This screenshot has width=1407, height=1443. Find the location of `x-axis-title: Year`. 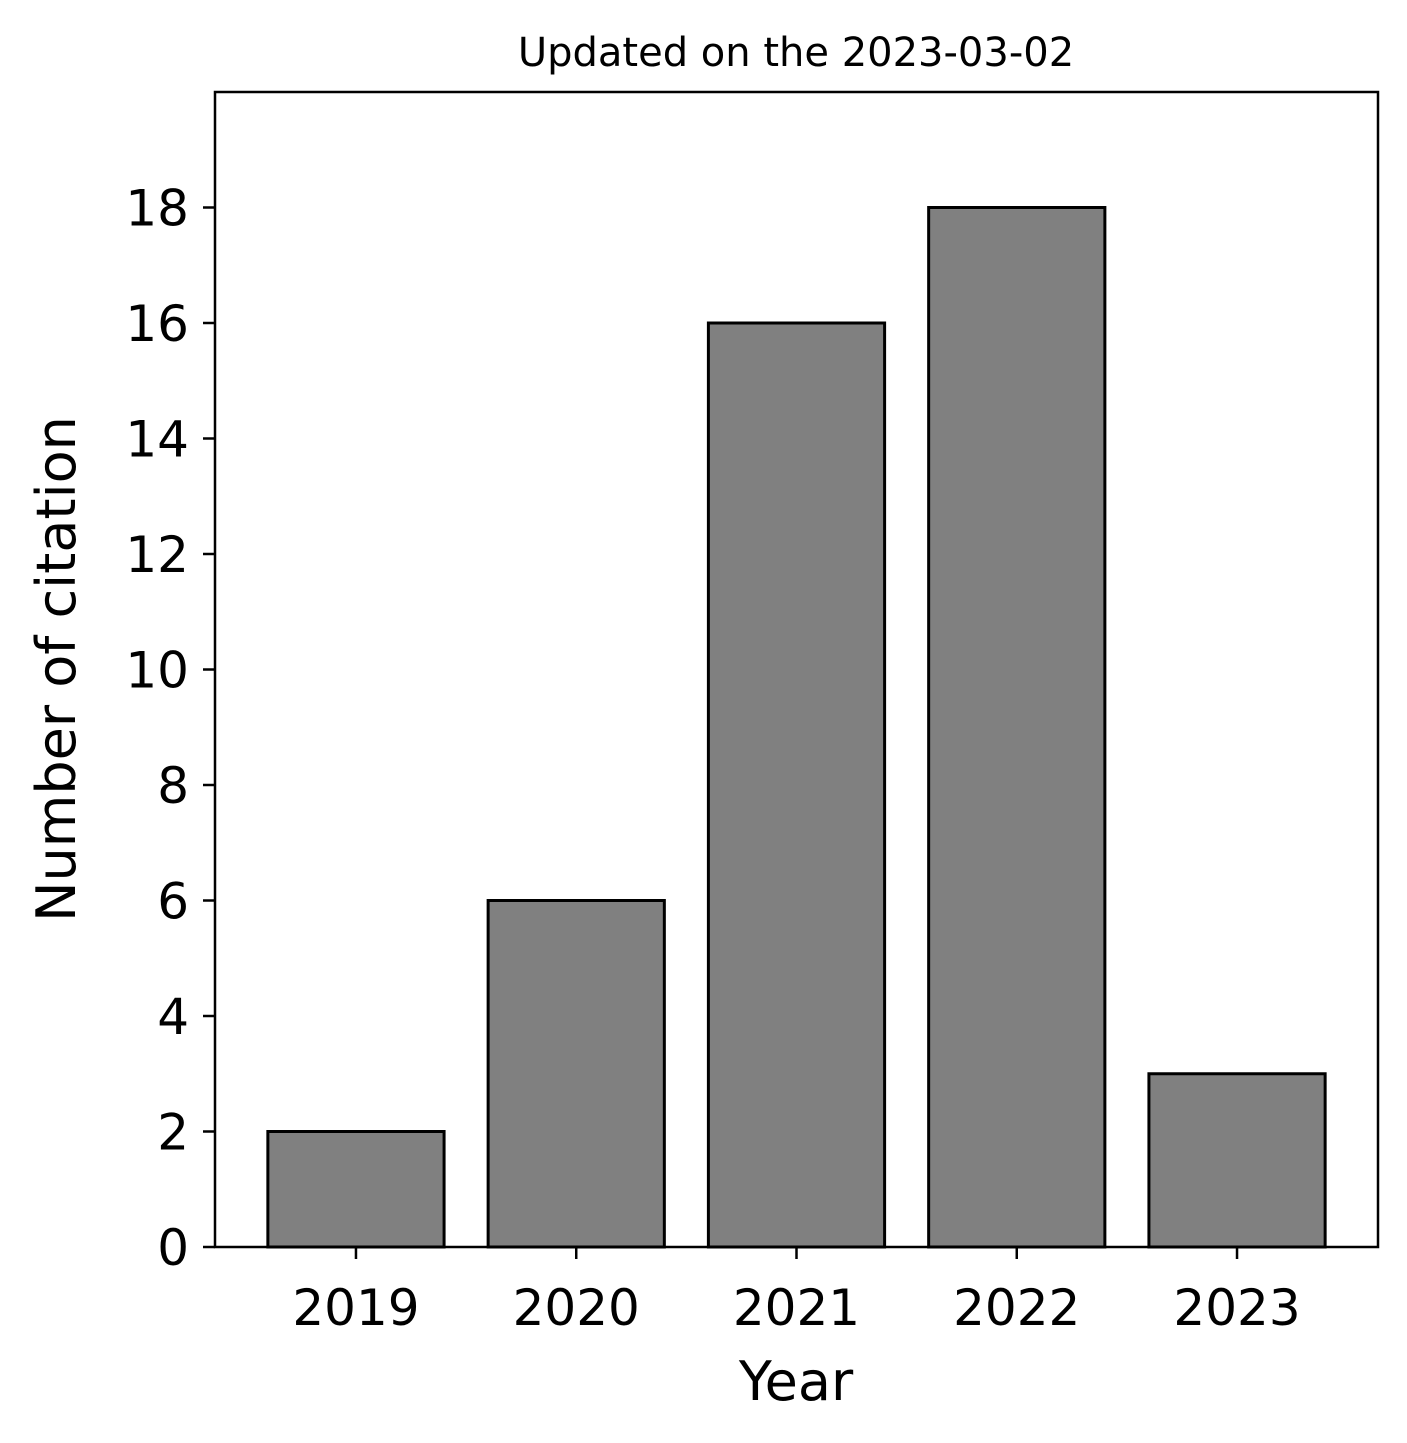

x-axis-title: Year is located at coordinates (796, 1381).